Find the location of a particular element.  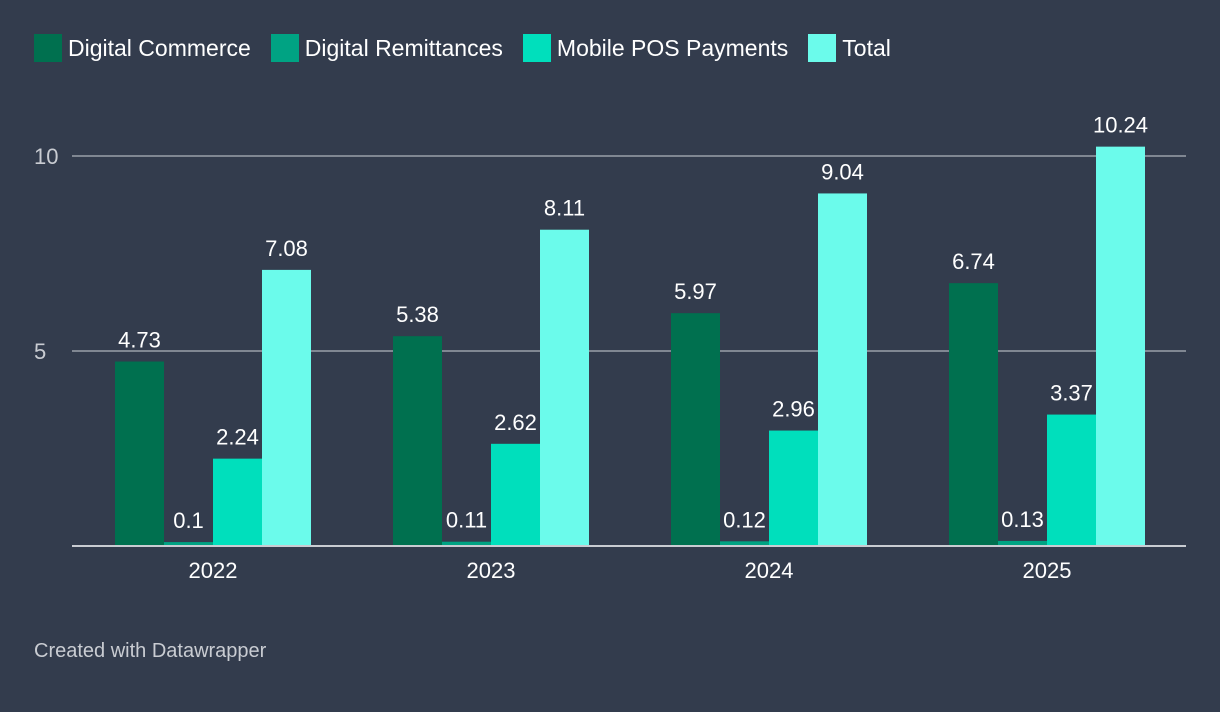

x-tick-label-2024: 2024 is located at coordinates (769, 570).